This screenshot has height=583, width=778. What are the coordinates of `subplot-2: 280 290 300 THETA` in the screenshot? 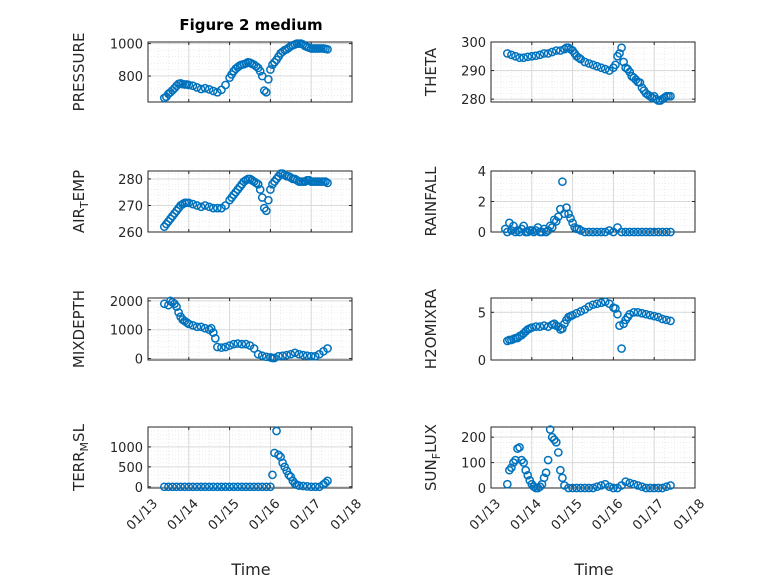 It's located at (559, 72).